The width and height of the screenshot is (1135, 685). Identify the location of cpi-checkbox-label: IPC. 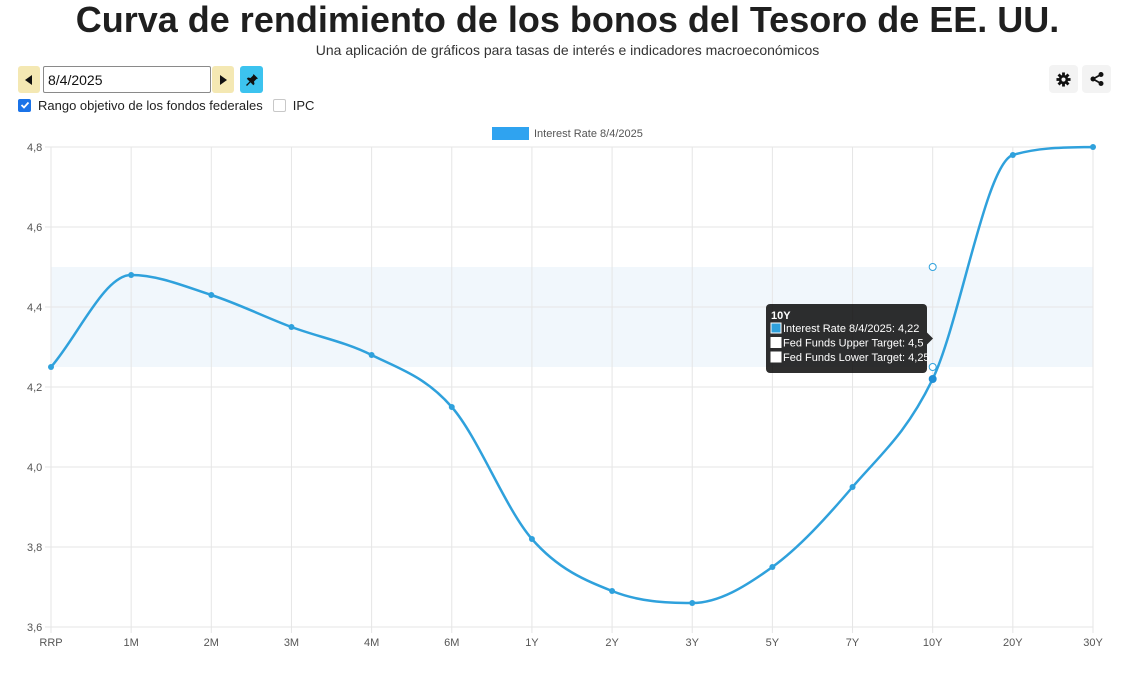
(303, 105).